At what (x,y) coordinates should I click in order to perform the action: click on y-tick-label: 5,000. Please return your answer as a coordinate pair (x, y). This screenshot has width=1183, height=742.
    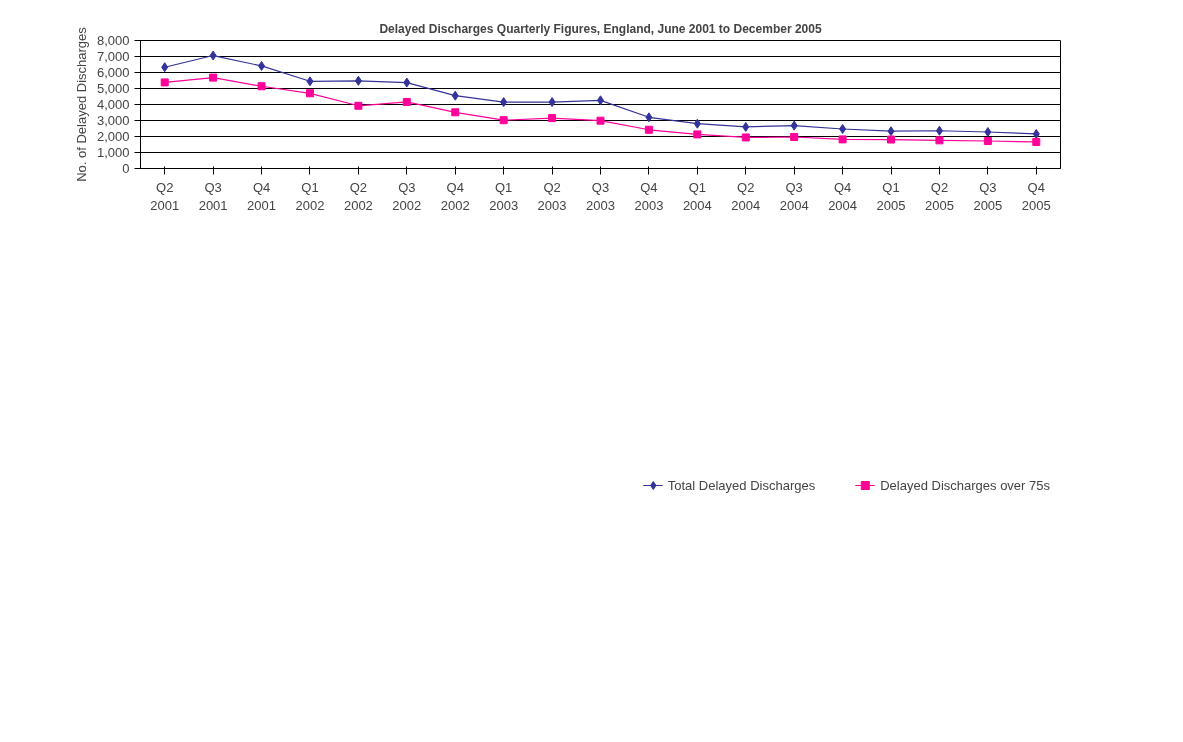
    Looking at the image, I should click on (113, 88).